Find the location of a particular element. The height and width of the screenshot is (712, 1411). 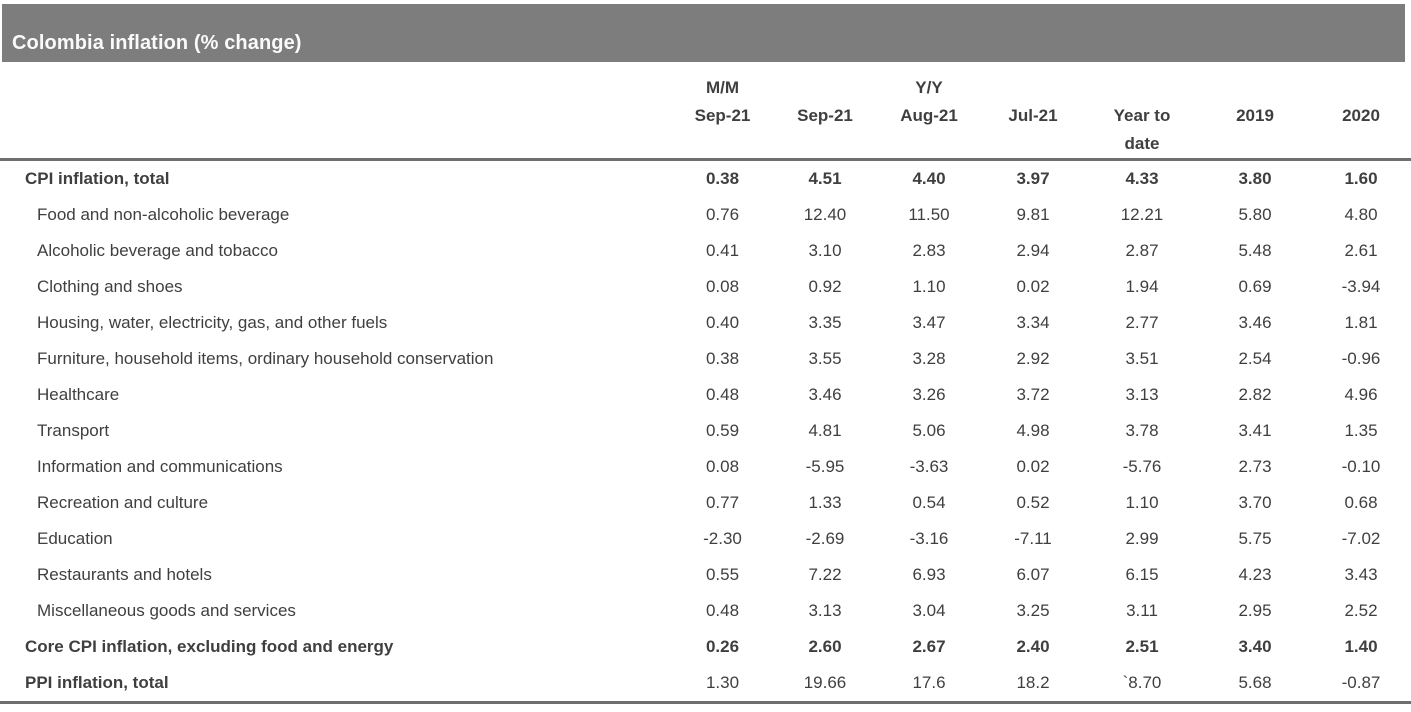

value-cell: 3.11 is located at coordinates (1142, 610).